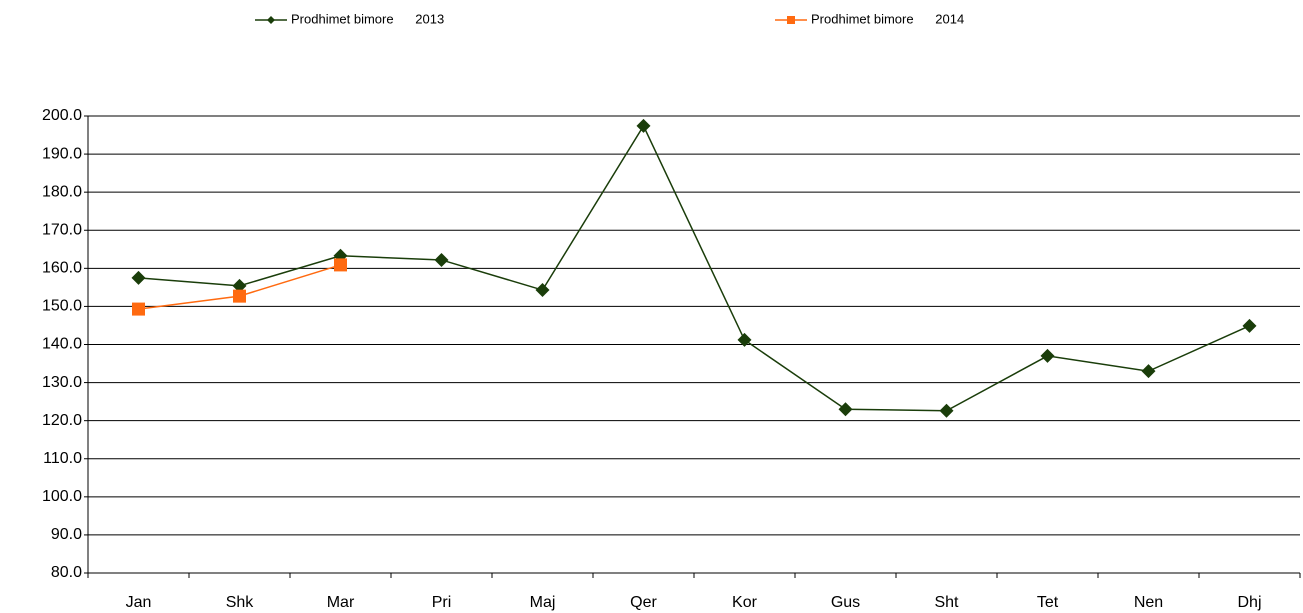 Image resolution: width=1303 pixels, height=613 pixels. I want to click on y-tick-label: 140.0, so click(62, 344).